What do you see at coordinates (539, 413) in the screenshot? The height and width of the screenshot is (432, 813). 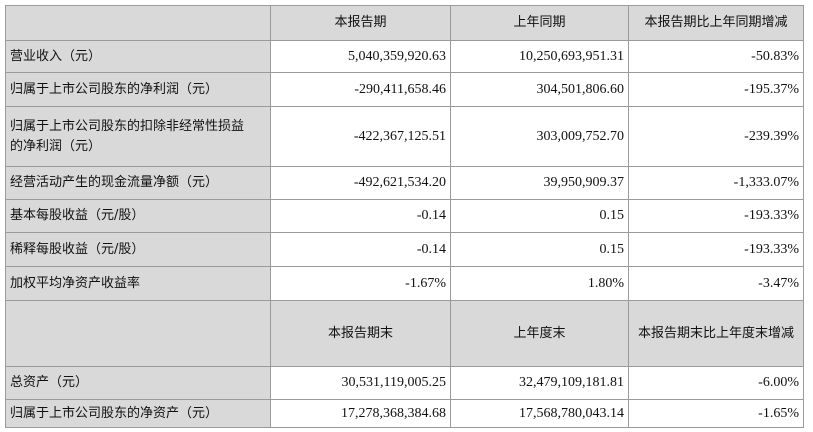 I see `value-cell: 17,568,780,043.14` at bounding box center [539, 413].